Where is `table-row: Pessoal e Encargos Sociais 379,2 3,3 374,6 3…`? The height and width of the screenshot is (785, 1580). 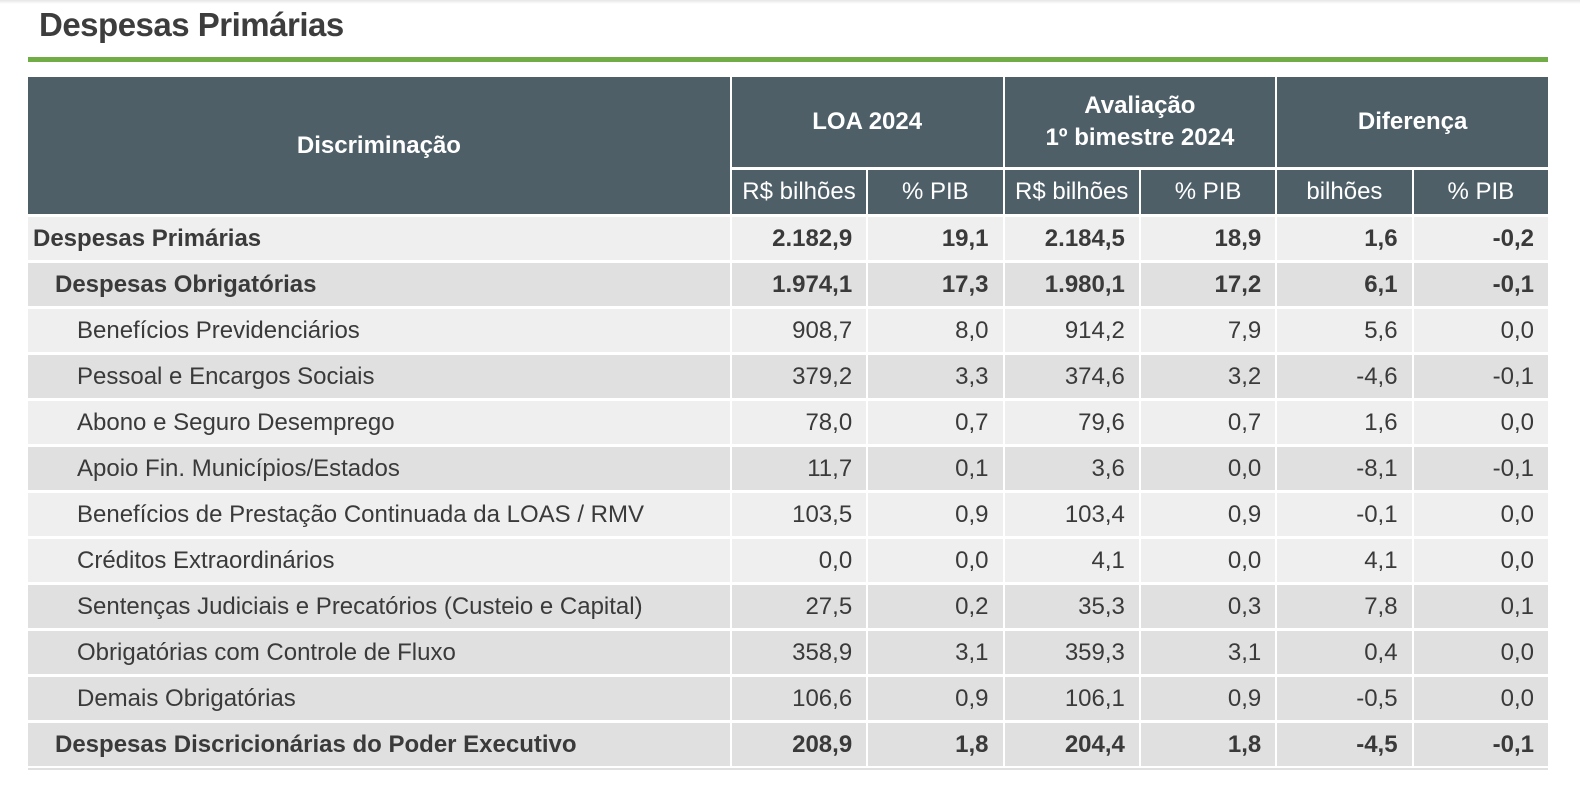 table-row: Pessoal e Encargos Sociais 379,2 3,3 374,6 3… is located at coordinates (788, 375).